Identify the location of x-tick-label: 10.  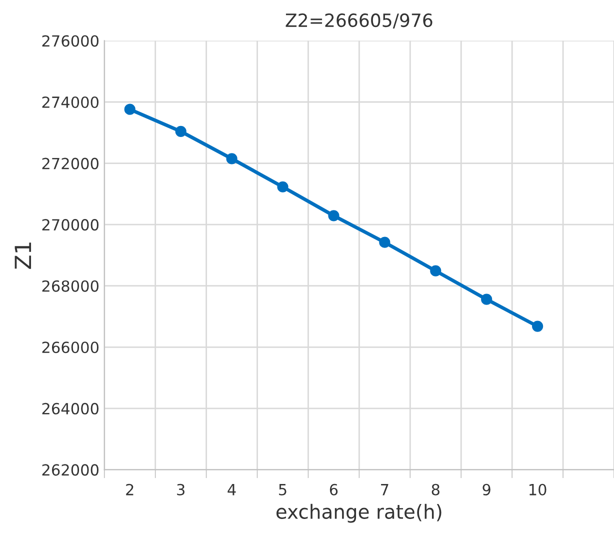
(538, 490).